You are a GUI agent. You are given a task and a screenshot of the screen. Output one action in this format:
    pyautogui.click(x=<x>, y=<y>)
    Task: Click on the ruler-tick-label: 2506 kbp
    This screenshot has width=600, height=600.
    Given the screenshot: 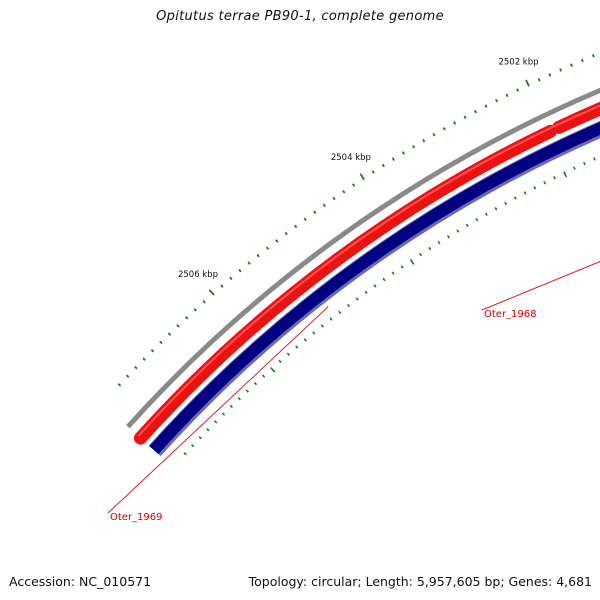 What is the action you would take?
    pyautogui.click(x=198, y=275)
    